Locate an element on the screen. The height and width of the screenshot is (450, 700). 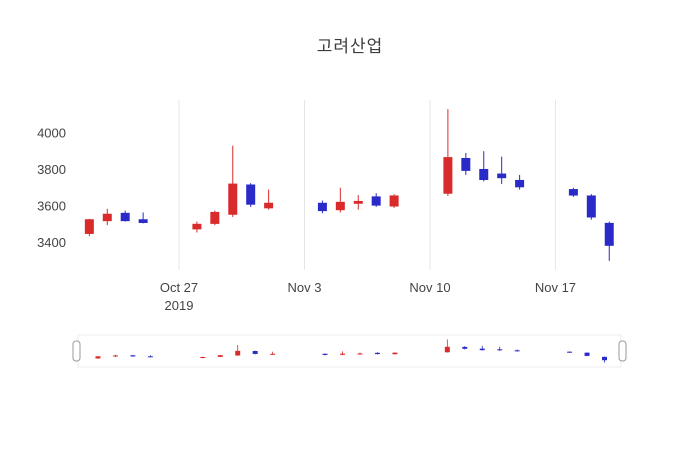
range-slider-track is located at coordinates (349, 351).